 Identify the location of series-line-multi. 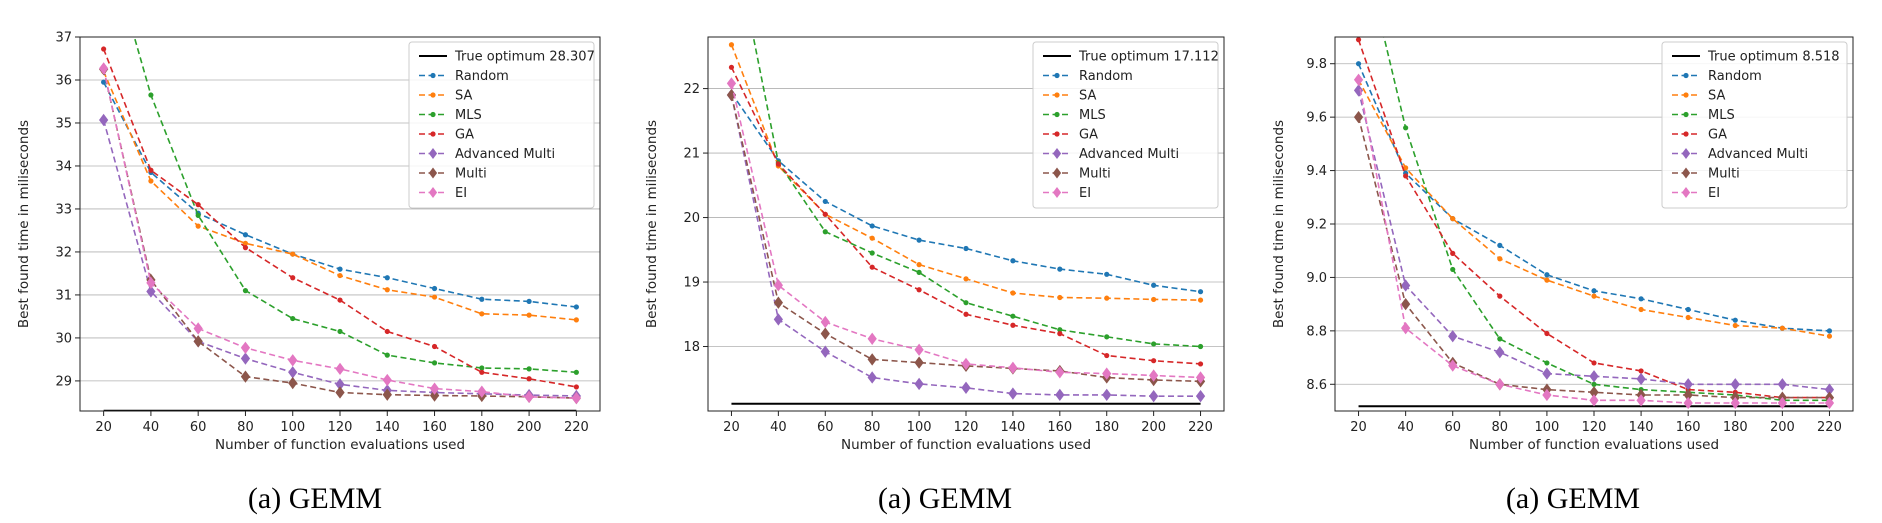
(965, 238).